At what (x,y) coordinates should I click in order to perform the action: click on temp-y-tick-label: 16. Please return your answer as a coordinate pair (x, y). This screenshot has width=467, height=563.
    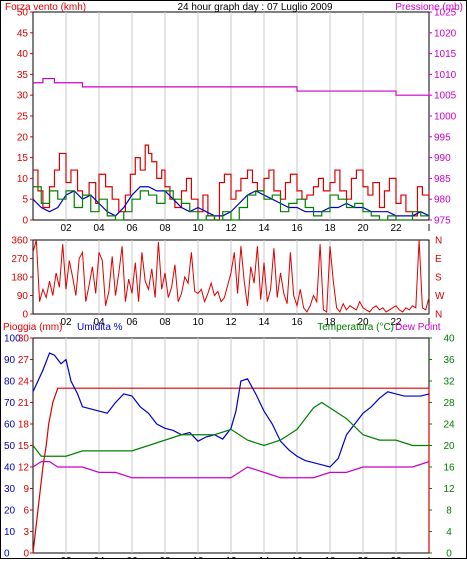
    Looking at the image, I should click on (449, 468).